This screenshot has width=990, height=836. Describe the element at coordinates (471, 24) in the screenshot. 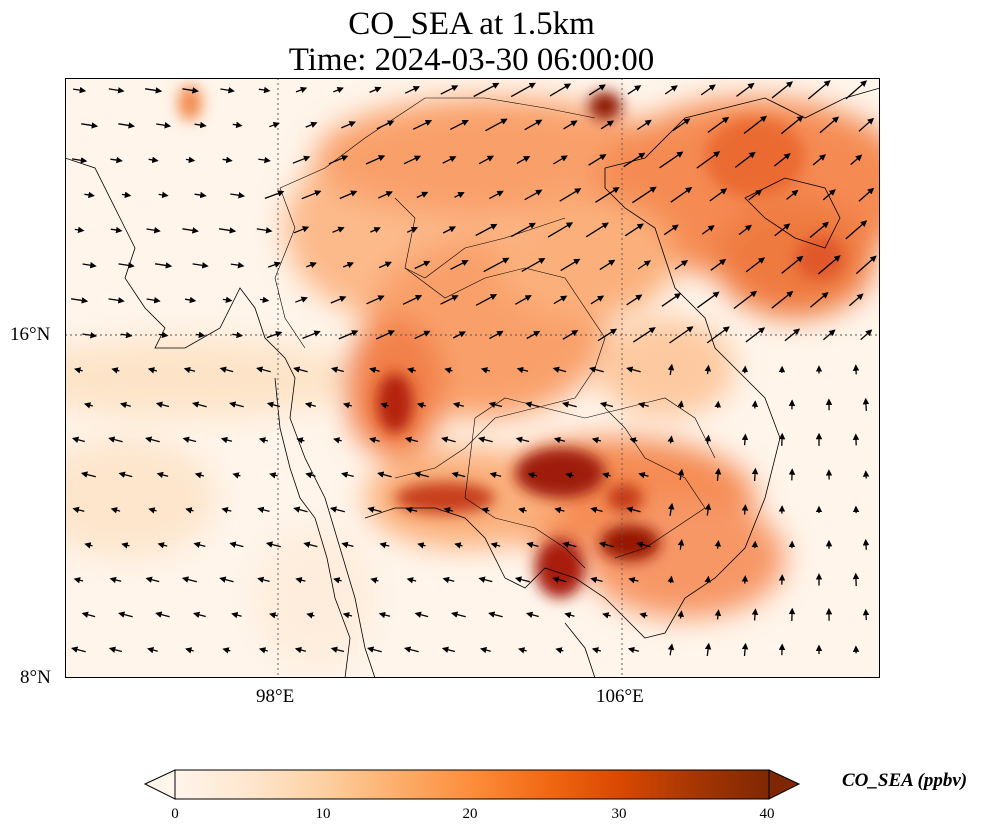

I see `map-title: CO_SEA at 1.5km` at that location.